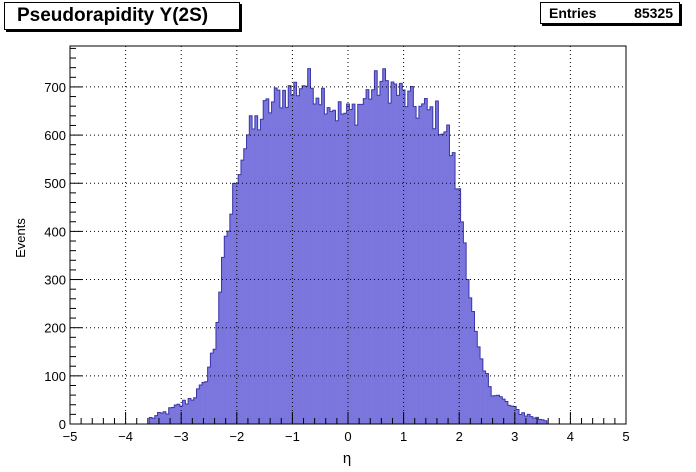 The width and height of the screenshot is (696, 472). What do you see at coordinates (347, 436) in the screenshot?
I see `x-tick-label: 0` at bounding box center [347, 436].